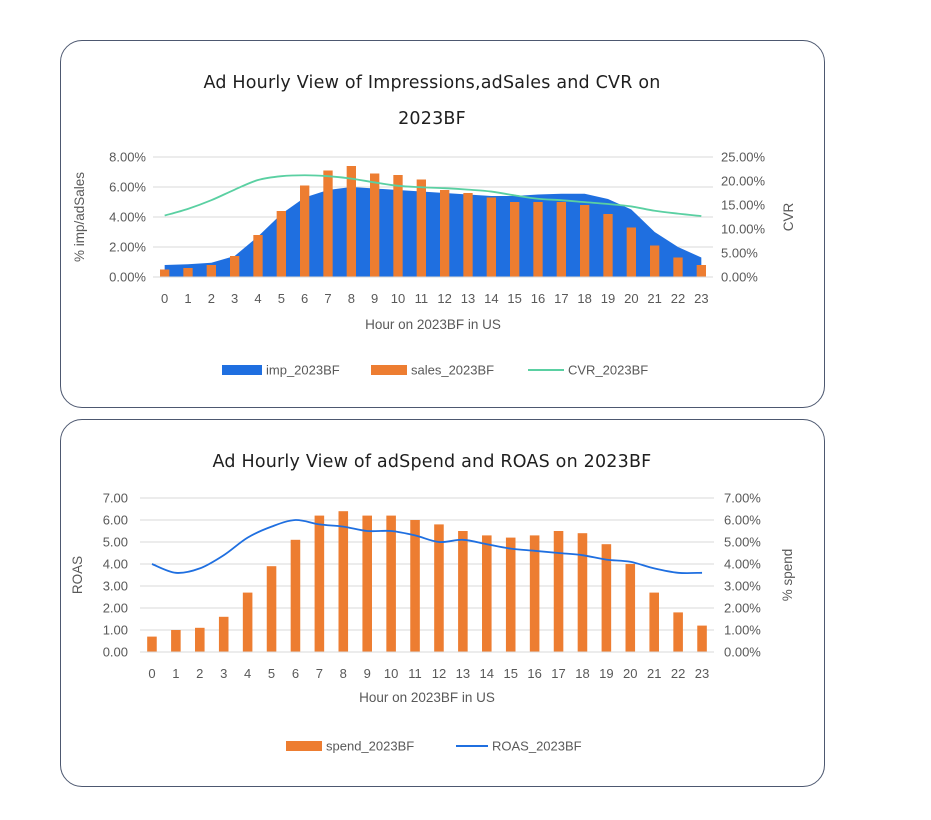  Describe the element at coordinates (432, 119) in the screenshot. I see `chart-title-line: 2023BF` at that location.